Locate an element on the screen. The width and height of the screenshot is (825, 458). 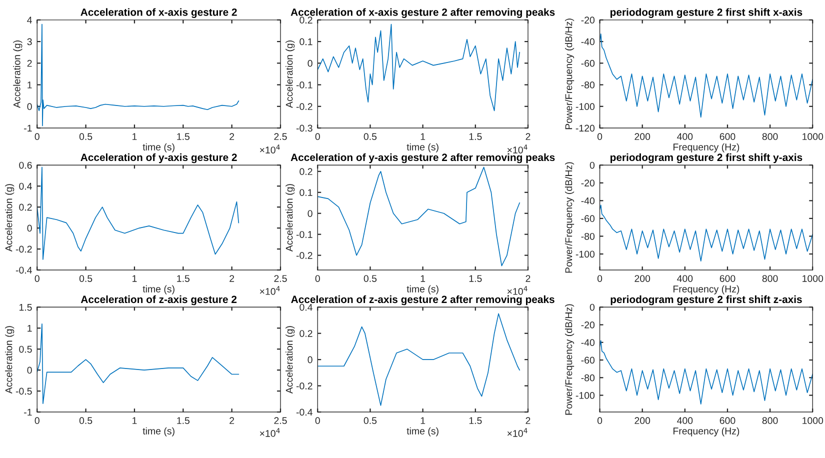
y-tick-label: -1 is located at coordinates (28, 128).